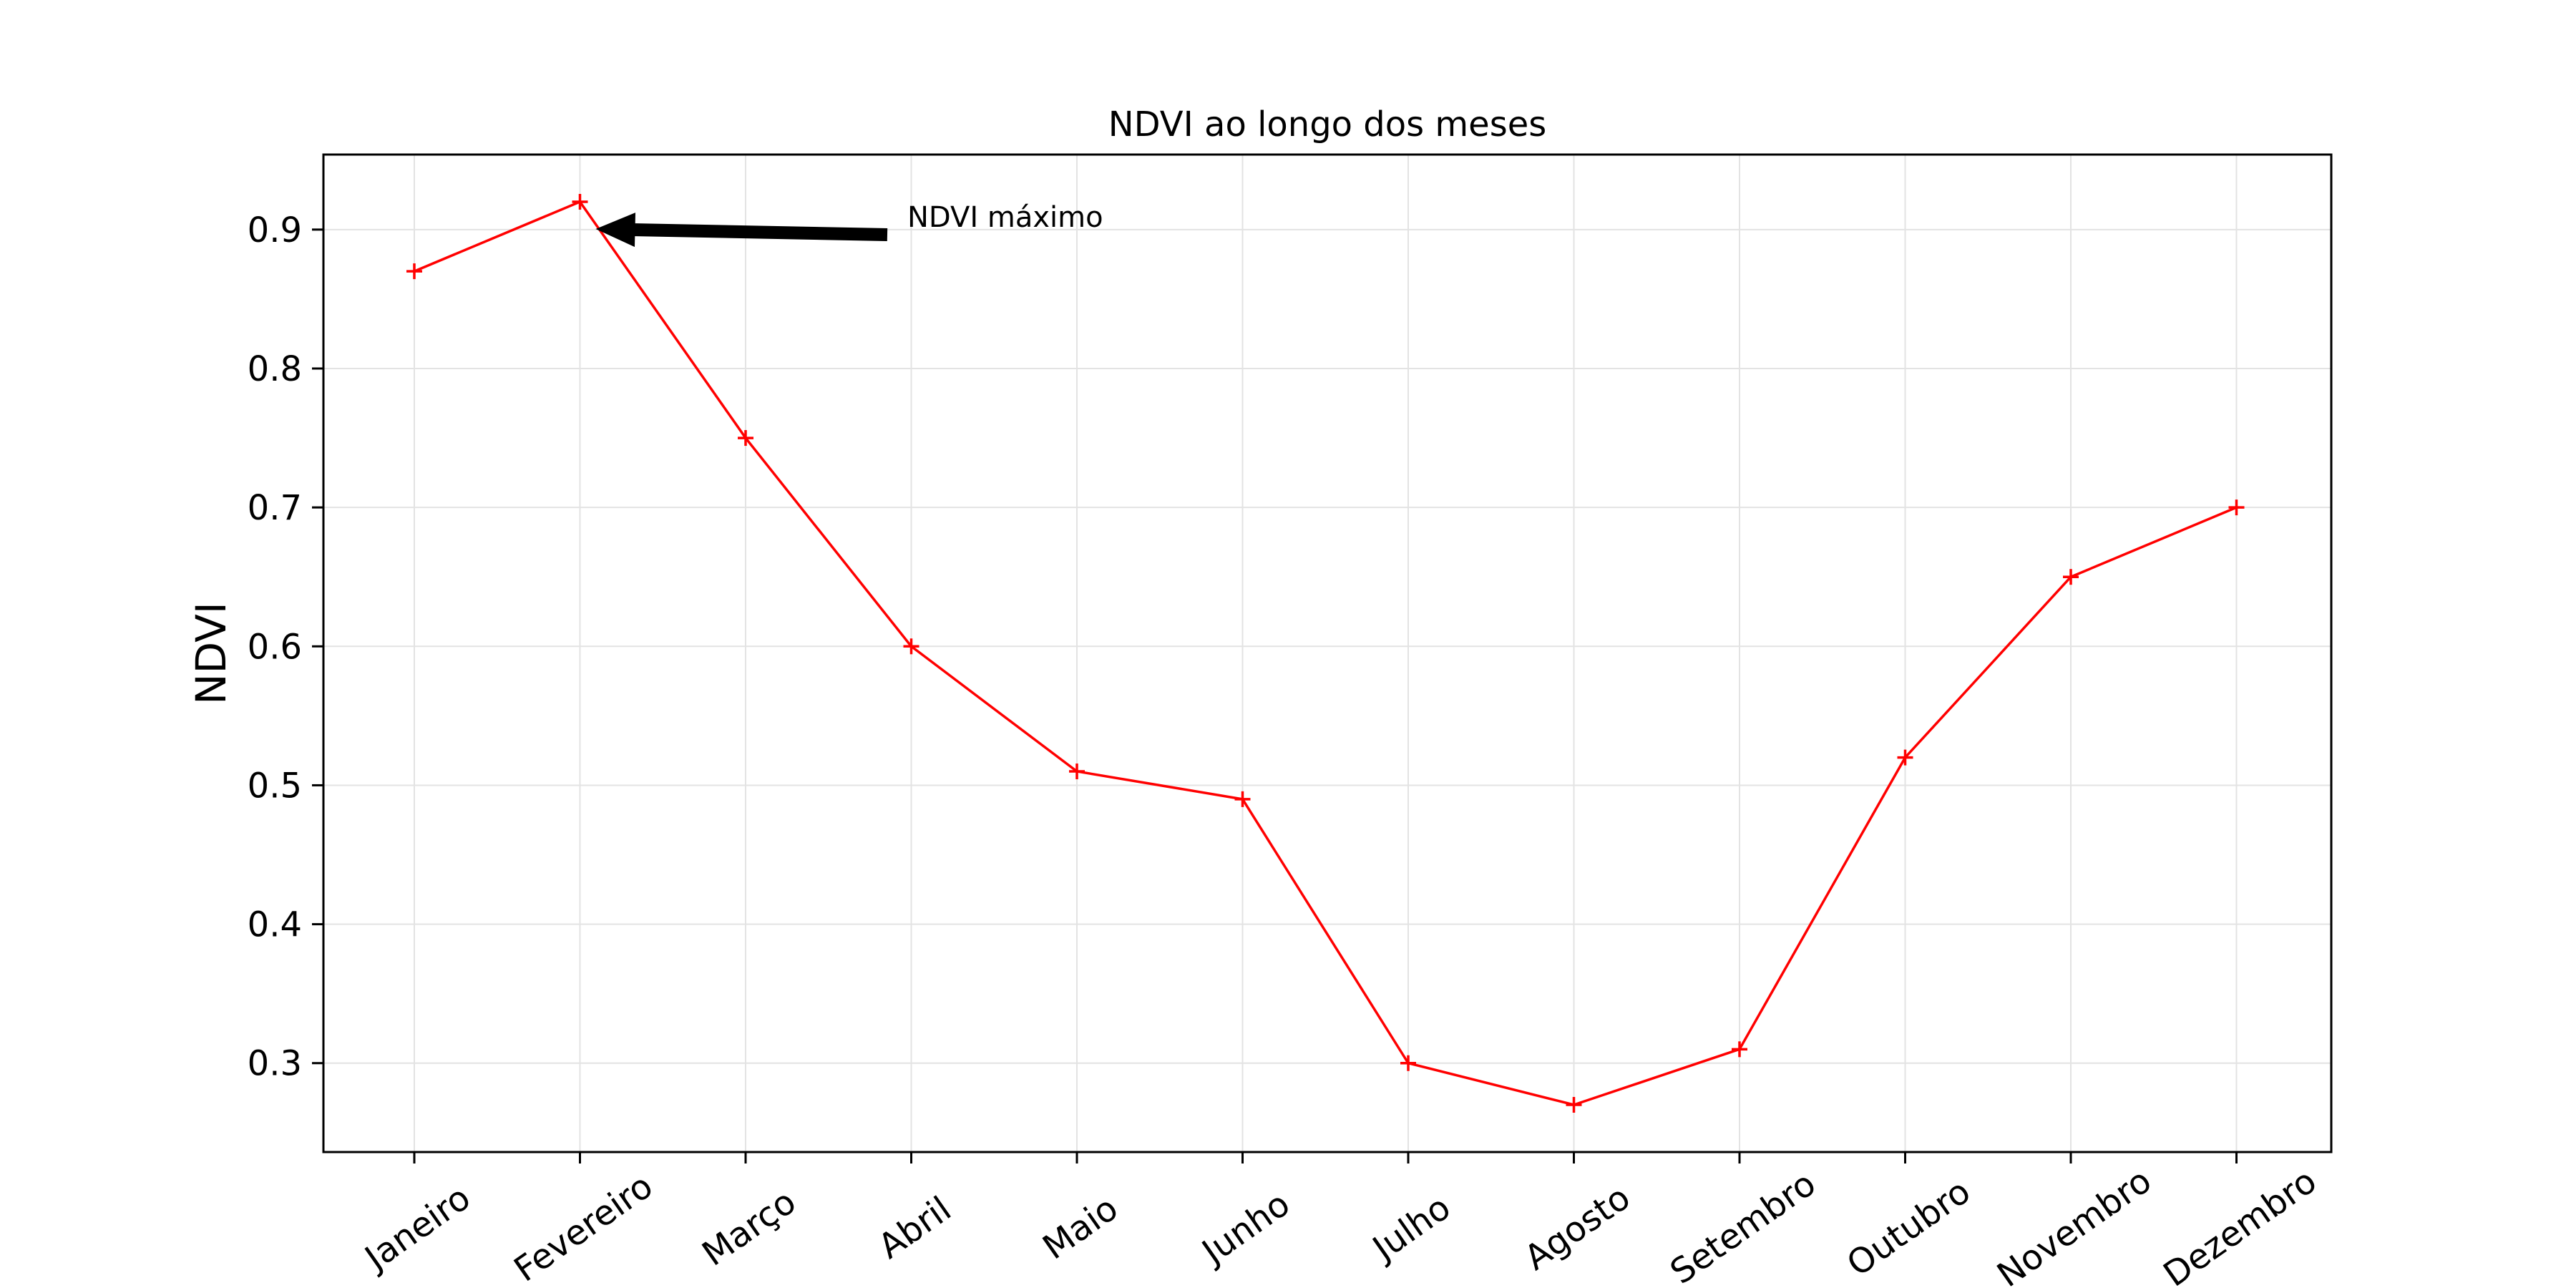 This screenshot has width=2576, height=1288. Describe the element at coordinates (275, 508) in the screenshot. I see `y-tick-label: 0.7` at that location.